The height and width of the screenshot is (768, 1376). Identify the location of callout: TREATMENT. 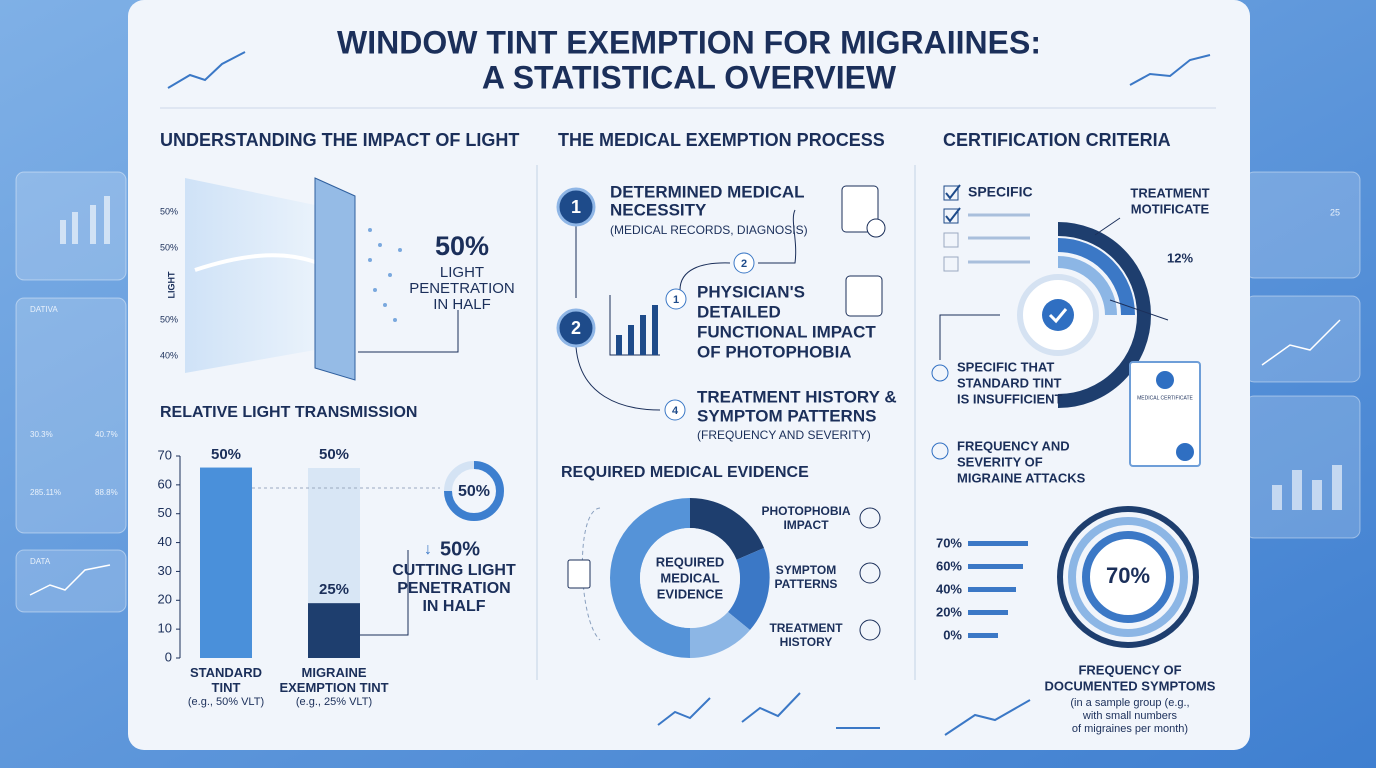
(1169, 192).